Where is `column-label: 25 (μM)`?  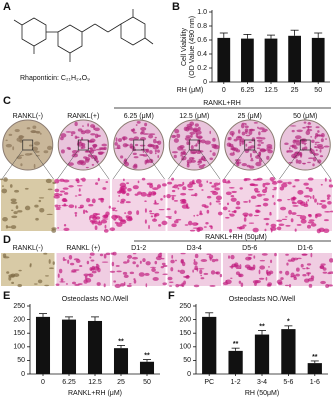
column-label: 25 (μM) is located at coordinates (250, 116).